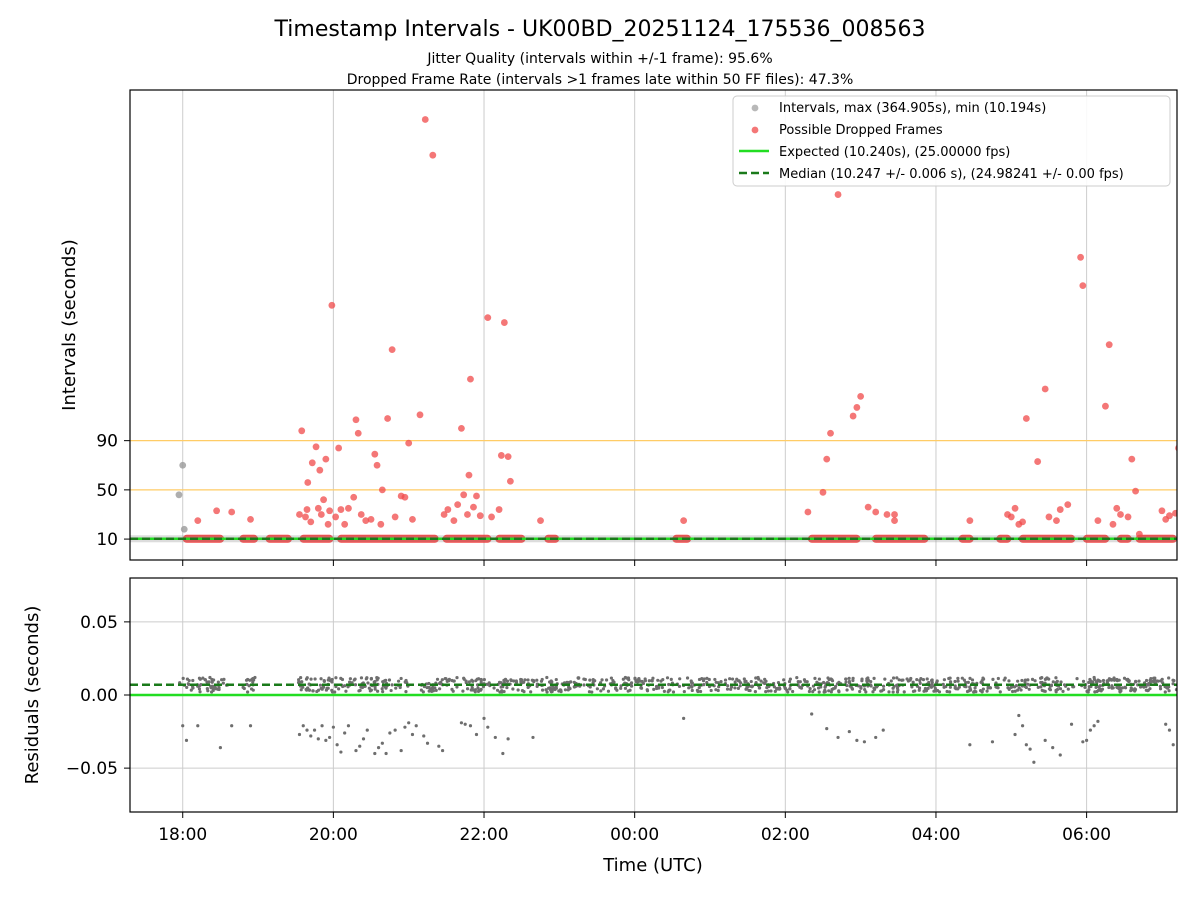 The width and height of the screenshot is (1200, 900). What do you see at coordinates (32, 695) in the screenshot?
I see `residuals-y-label: Residuals (seconds)` at bounding box center [32, 695].